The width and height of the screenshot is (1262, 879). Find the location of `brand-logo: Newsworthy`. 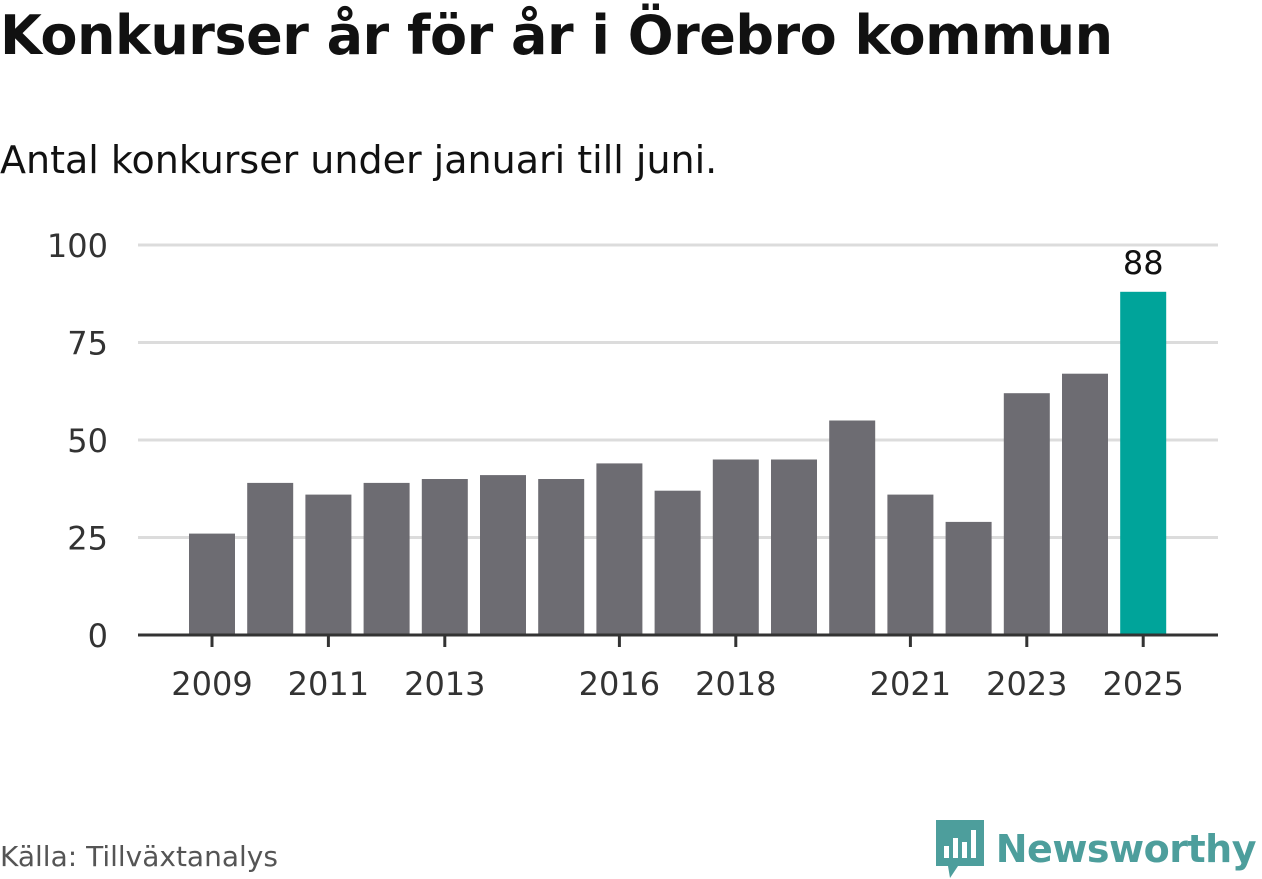

brand-logo: Newsworthy is located at coordinates (1096, 849).